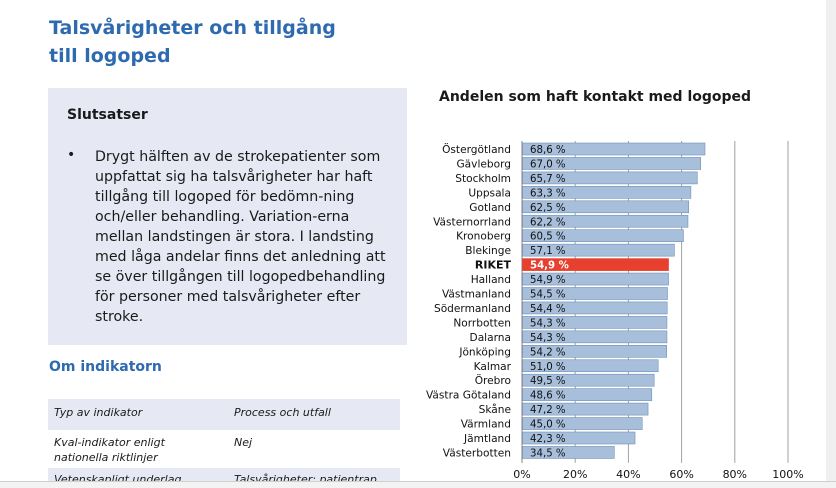 Image resolution: width=836 pixels, height=488 pixels. Describe the element at coordinates (282, 412) in the screenshot. I see `indicator-value: Process och utfall` at that location.